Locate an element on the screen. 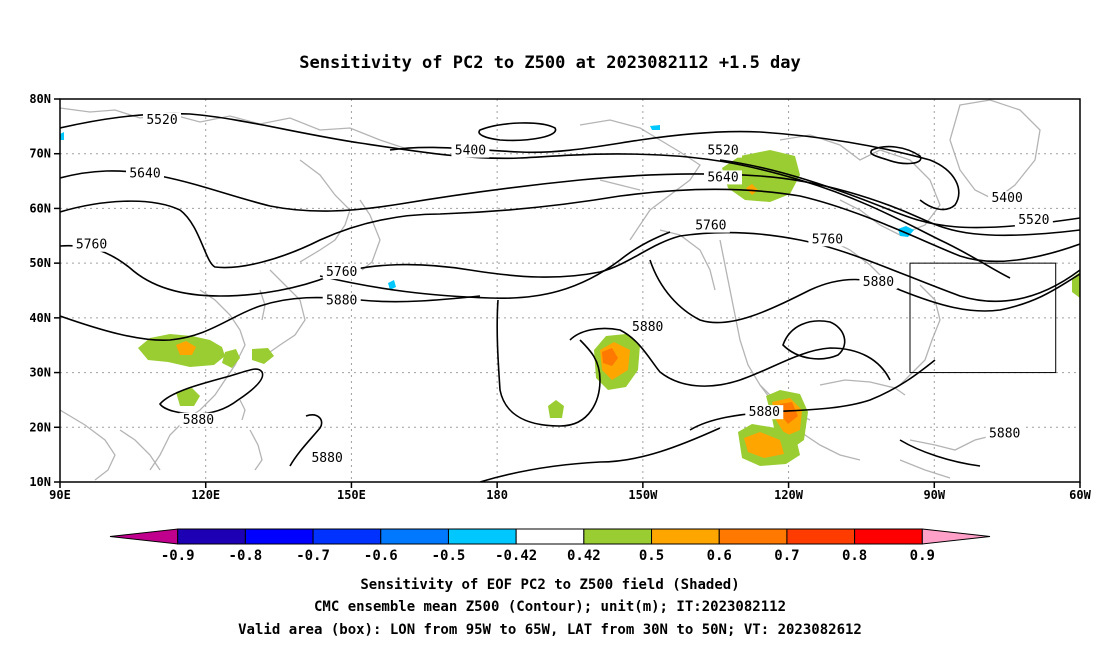 Image resolution: width=1100 pixels, height=650 pixels. lon-tick-label: 120E is located at coordinates (205, 495).